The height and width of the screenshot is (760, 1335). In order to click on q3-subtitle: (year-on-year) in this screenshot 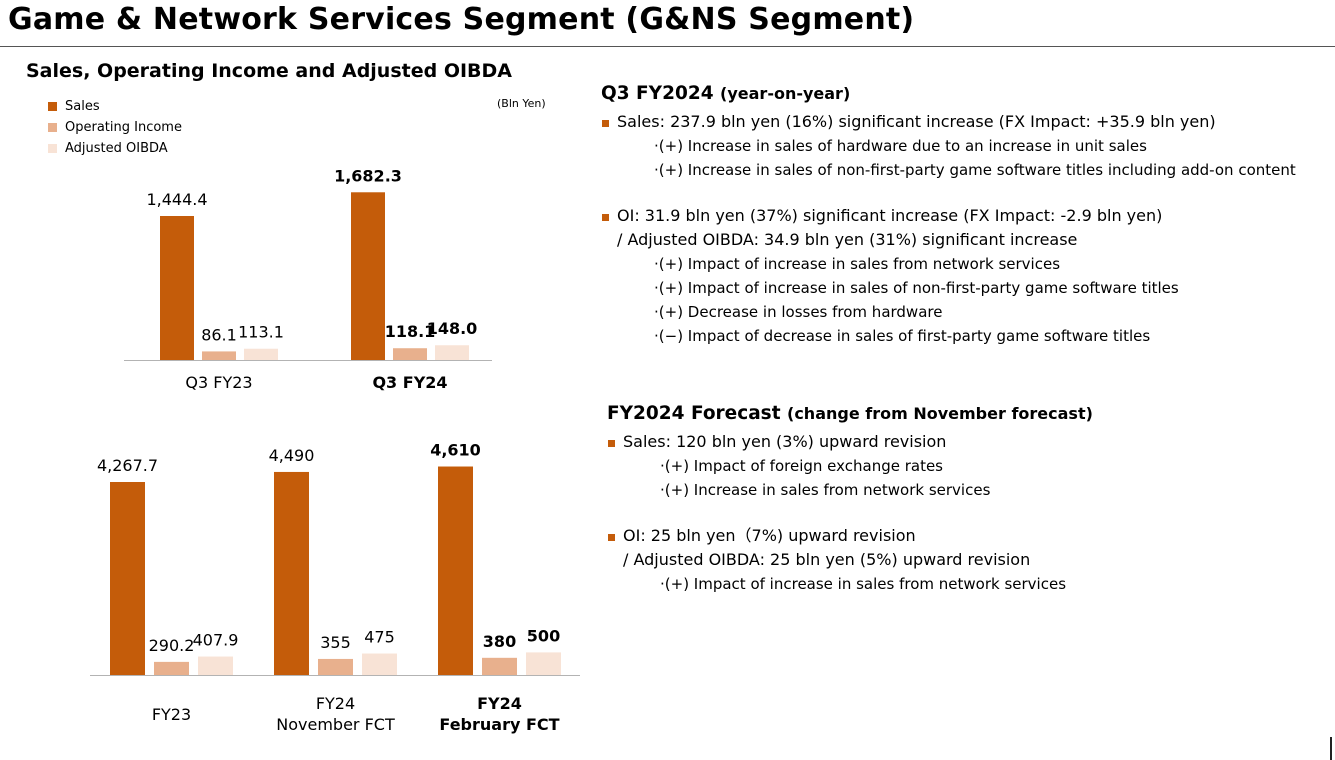, I will do `click(785, 93)`.